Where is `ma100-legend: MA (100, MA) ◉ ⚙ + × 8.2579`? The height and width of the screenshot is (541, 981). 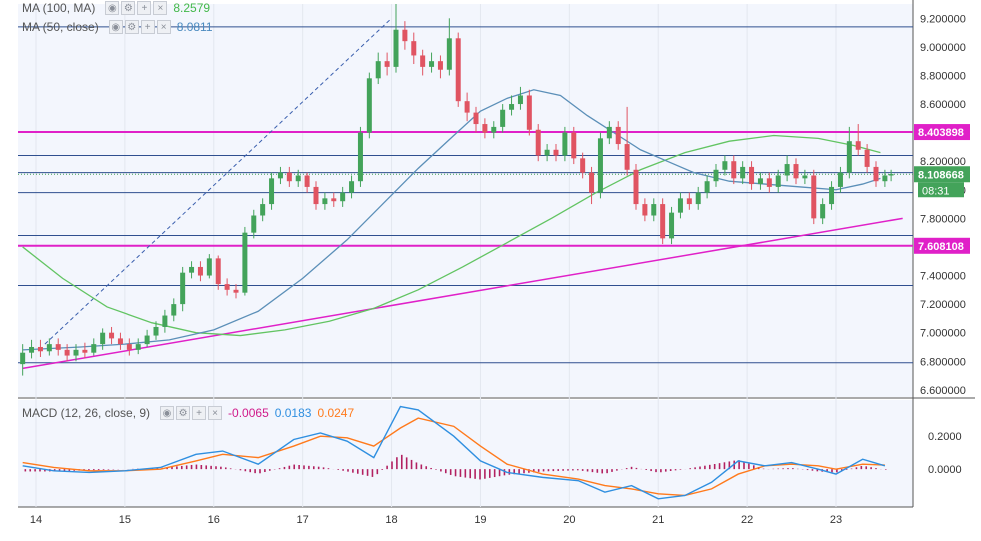
ma100-legend: MA (100, MA) ◉ ⚙ + × 8.2579 is located at coordinates (116, 8).